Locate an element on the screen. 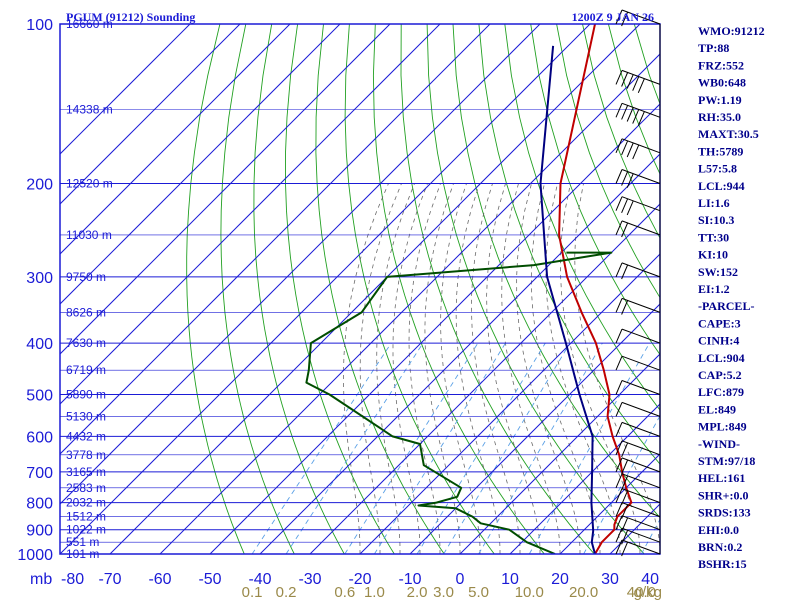 The width and height of the screenshot is (800, 600). index-line: SHR+:0.0 is located at coordinates (723, 495).